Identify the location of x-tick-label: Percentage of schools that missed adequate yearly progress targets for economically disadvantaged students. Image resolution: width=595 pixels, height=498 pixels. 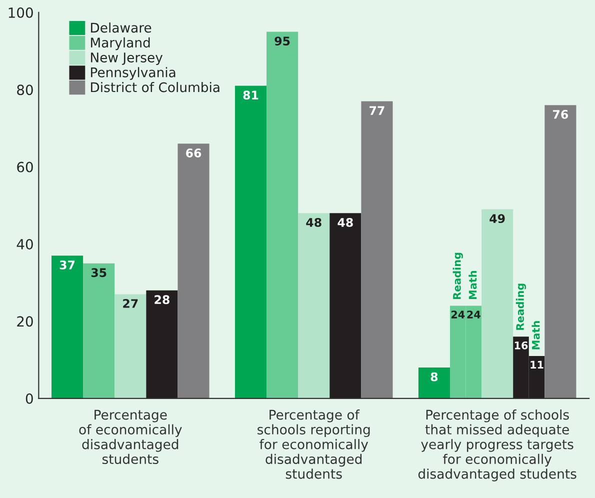
(497, 446).